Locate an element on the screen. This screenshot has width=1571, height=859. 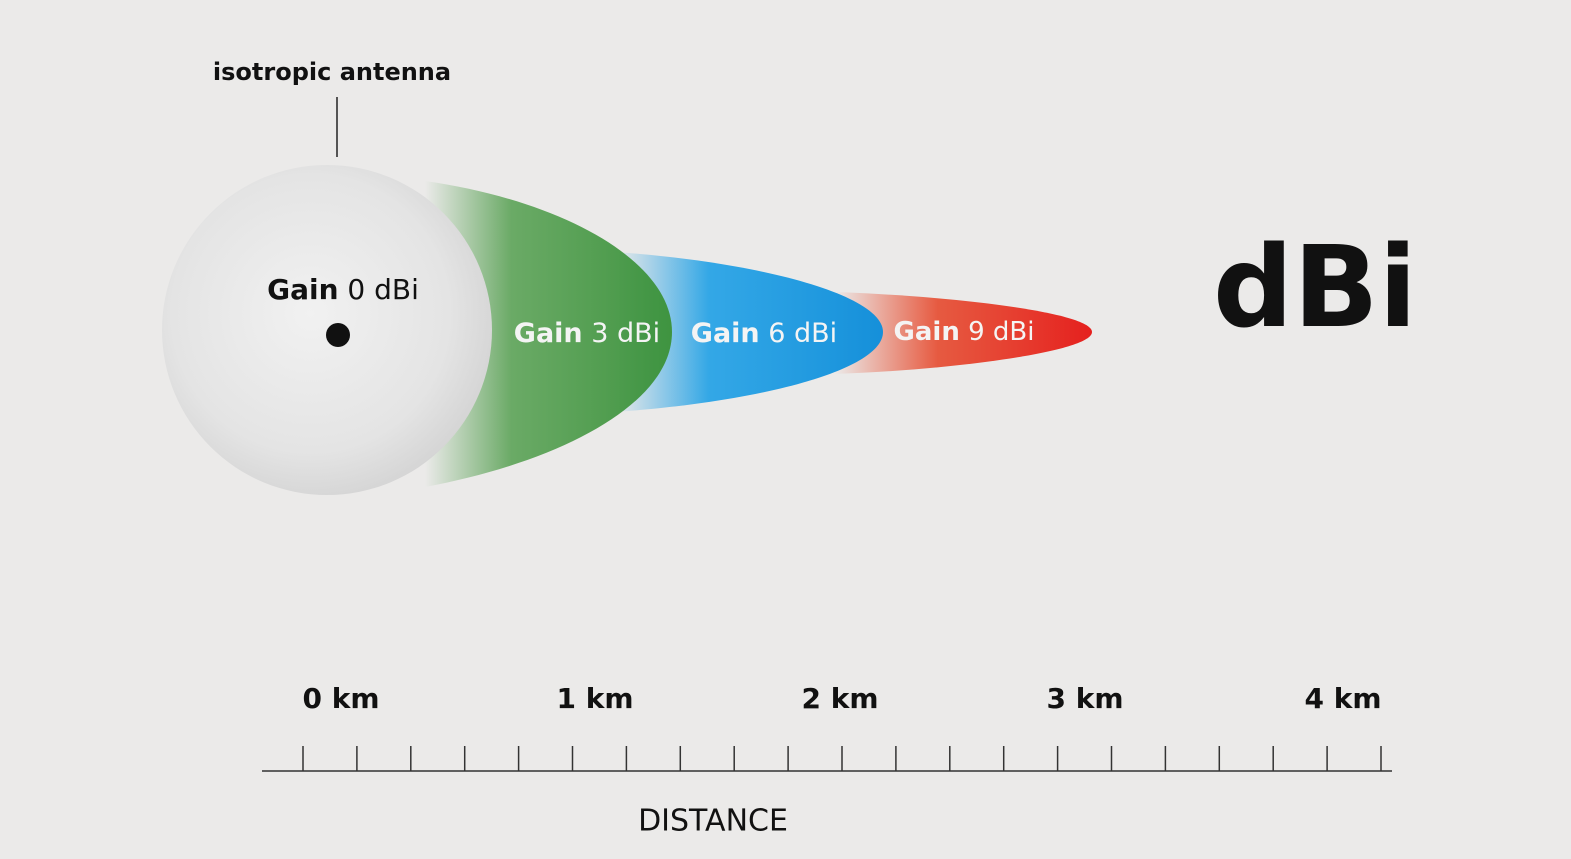
distance-label: 3 km is located at coordinates (1084, 698).